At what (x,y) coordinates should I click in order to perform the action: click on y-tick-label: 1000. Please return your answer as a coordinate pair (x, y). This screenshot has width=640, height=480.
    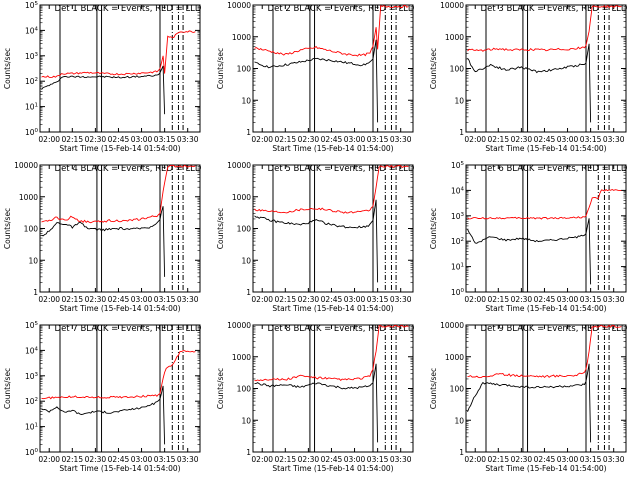
    Looking at the image, I should click on (241, 37).